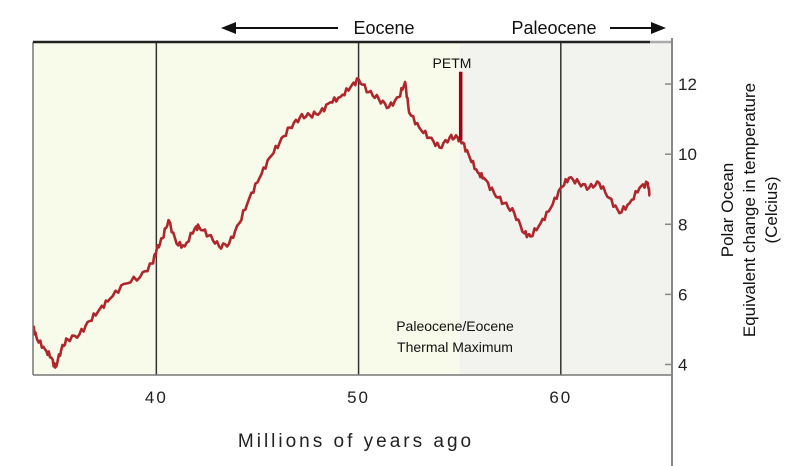  Describe the element at coordinates (727, 210) in the screenshot. I see `y-axis-title-line1: Polar Ocean` at that location.